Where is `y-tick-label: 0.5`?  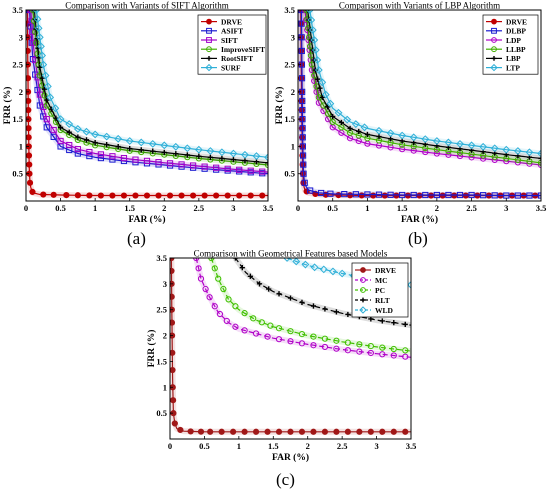 y-tick-label: 0.5 is located at coordinates (17, 174).